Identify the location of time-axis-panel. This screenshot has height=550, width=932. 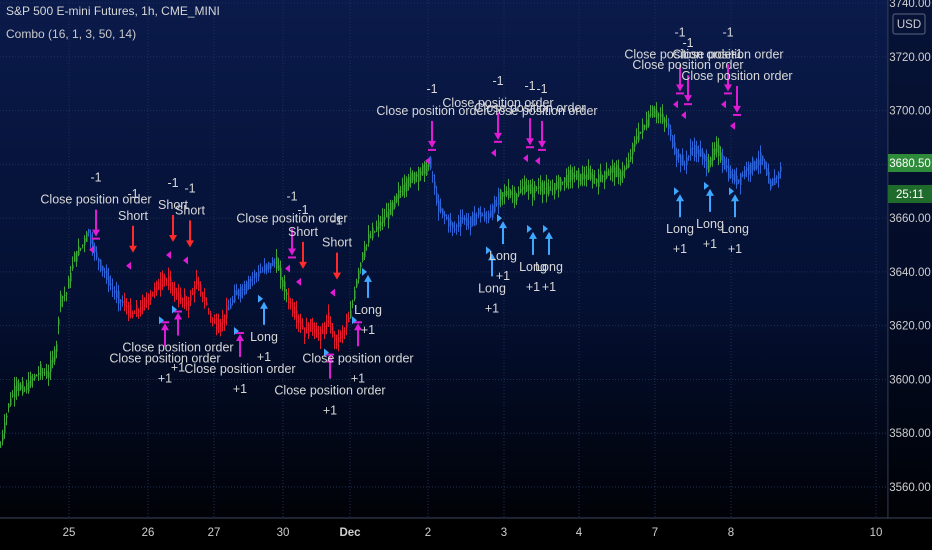
(466, 534).